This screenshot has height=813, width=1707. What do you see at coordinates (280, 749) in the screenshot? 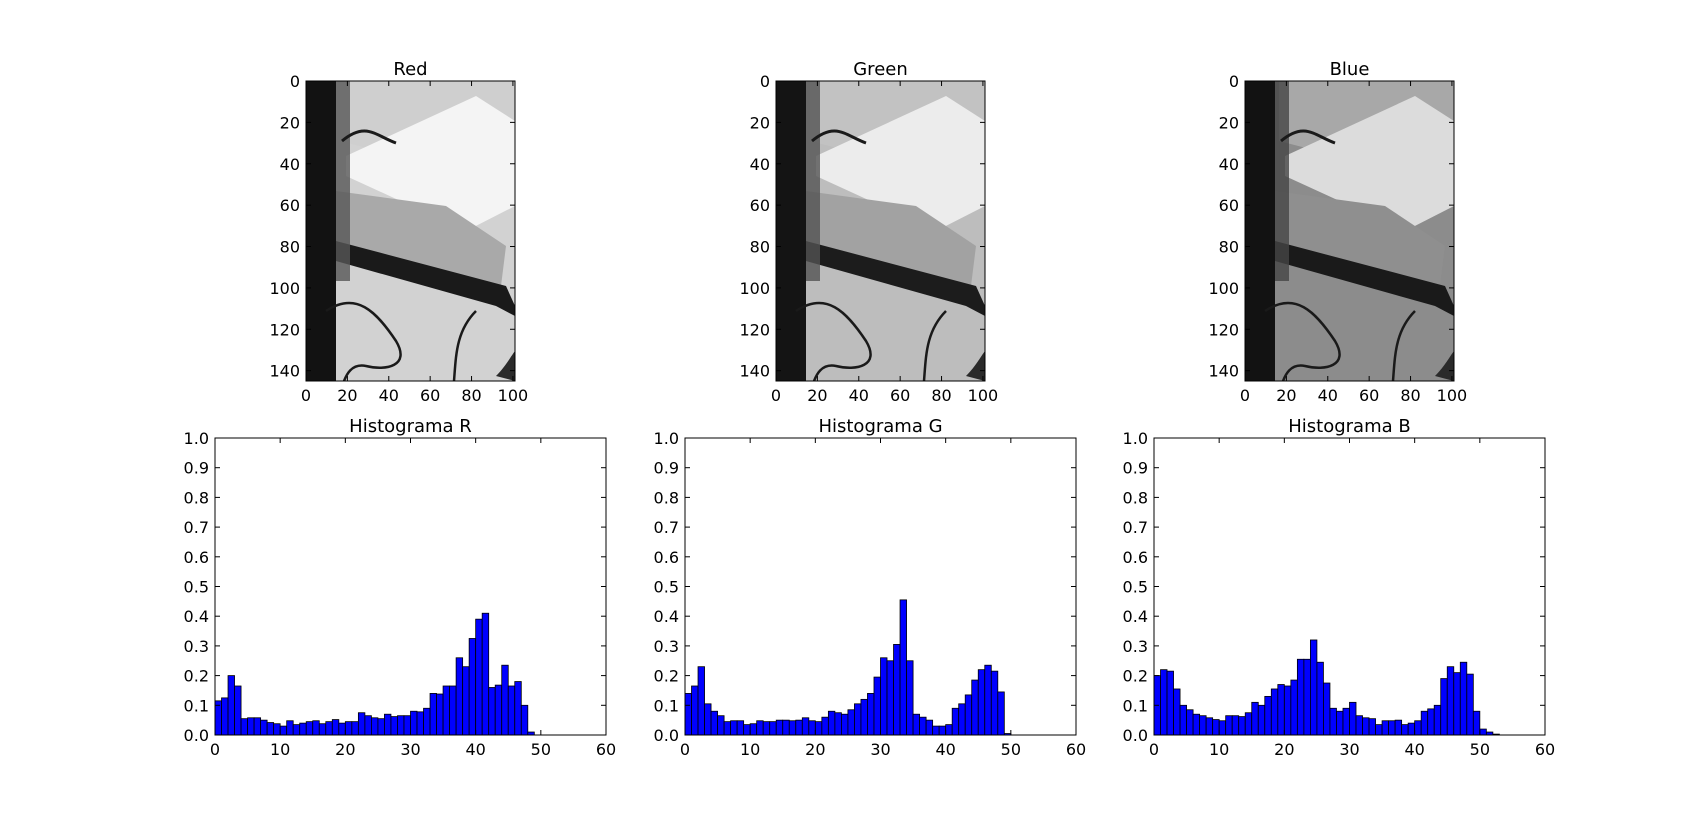
I see `x-tick-label: 10` at bounding box center [280, 749].